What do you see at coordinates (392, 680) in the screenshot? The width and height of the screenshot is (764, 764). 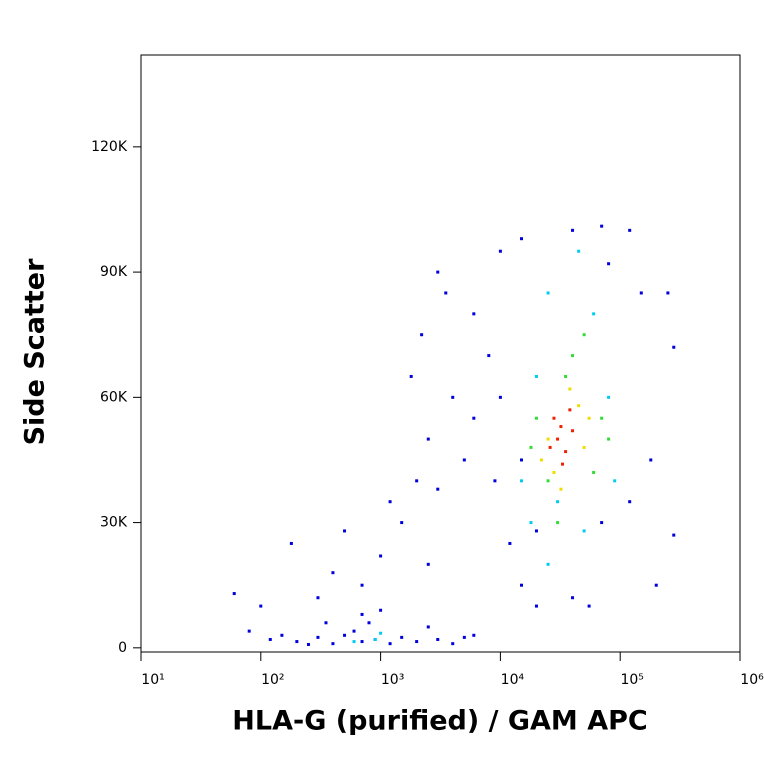 I see `x-tick-label: 10³` at bounding box center [392, 680].